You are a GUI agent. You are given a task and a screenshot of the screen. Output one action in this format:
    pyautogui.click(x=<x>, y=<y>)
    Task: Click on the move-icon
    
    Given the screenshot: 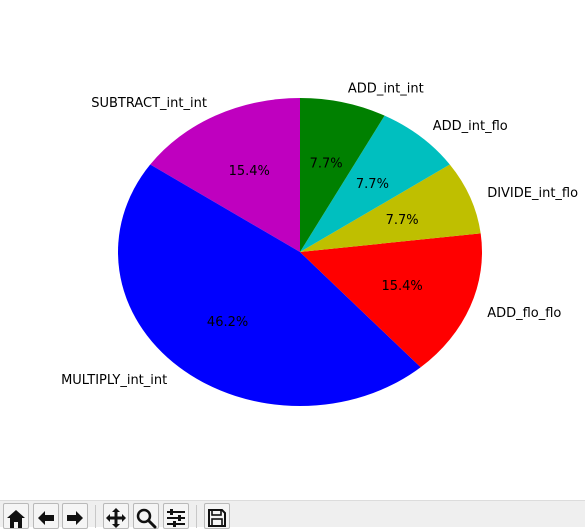 What is the action you would take?
    pyautogui.click(x=116, y=518)
    